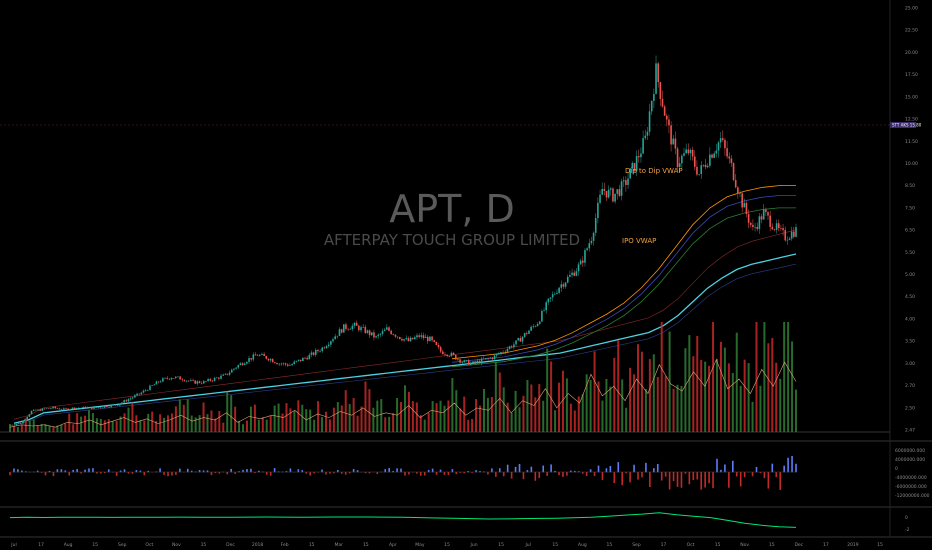 Image resolution: width=932 pixels, height=550 pixels. I want to click on oscillator-tick-label: -12000000.000, so click(912, 496).